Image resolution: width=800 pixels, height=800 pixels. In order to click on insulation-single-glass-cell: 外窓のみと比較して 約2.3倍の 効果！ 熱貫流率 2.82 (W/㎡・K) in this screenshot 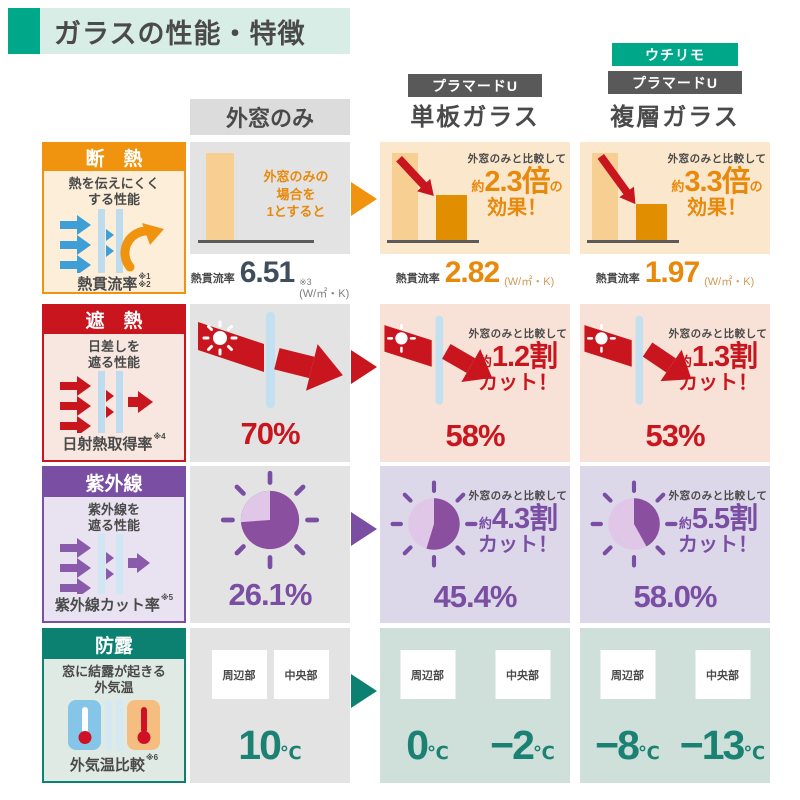, I will do `click(475, 218)`.